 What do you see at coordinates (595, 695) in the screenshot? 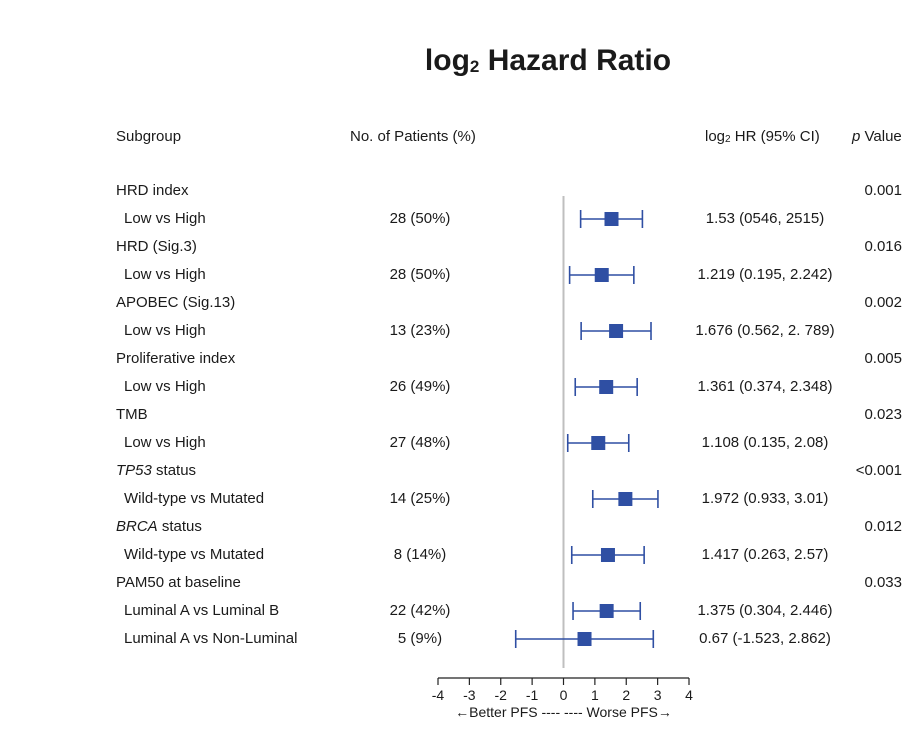
I see `x-tick-label: 1` at bounding box center [595, 695].